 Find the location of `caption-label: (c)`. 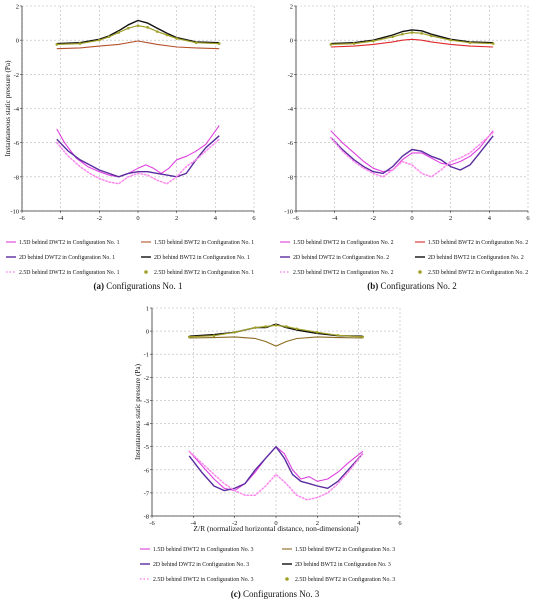

caption-label: (c) is located at coordinates (236, 594).